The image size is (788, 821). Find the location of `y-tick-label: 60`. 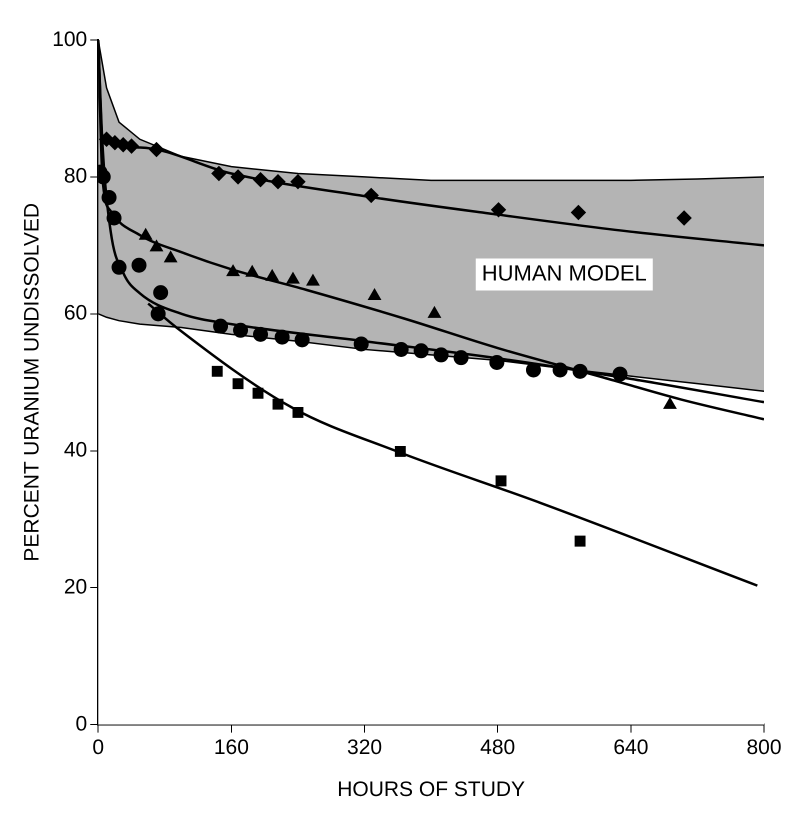

y-tick-label: 60 is located at coordinates (76, 313).